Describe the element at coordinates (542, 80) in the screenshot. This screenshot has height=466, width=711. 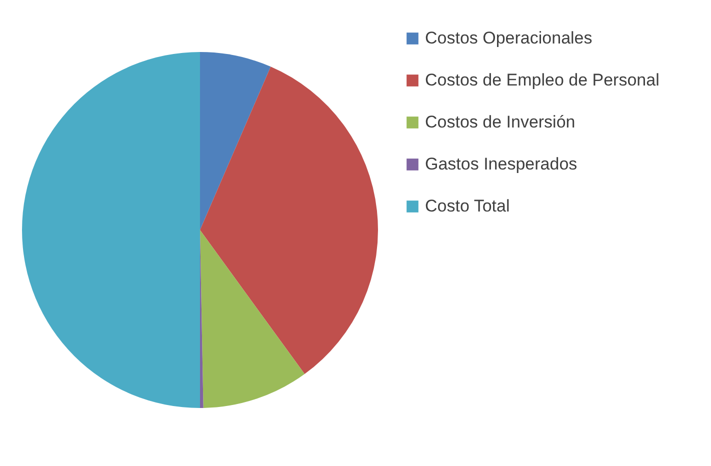
I see `legend-label: Costos de Empleo de Personal` at that location.